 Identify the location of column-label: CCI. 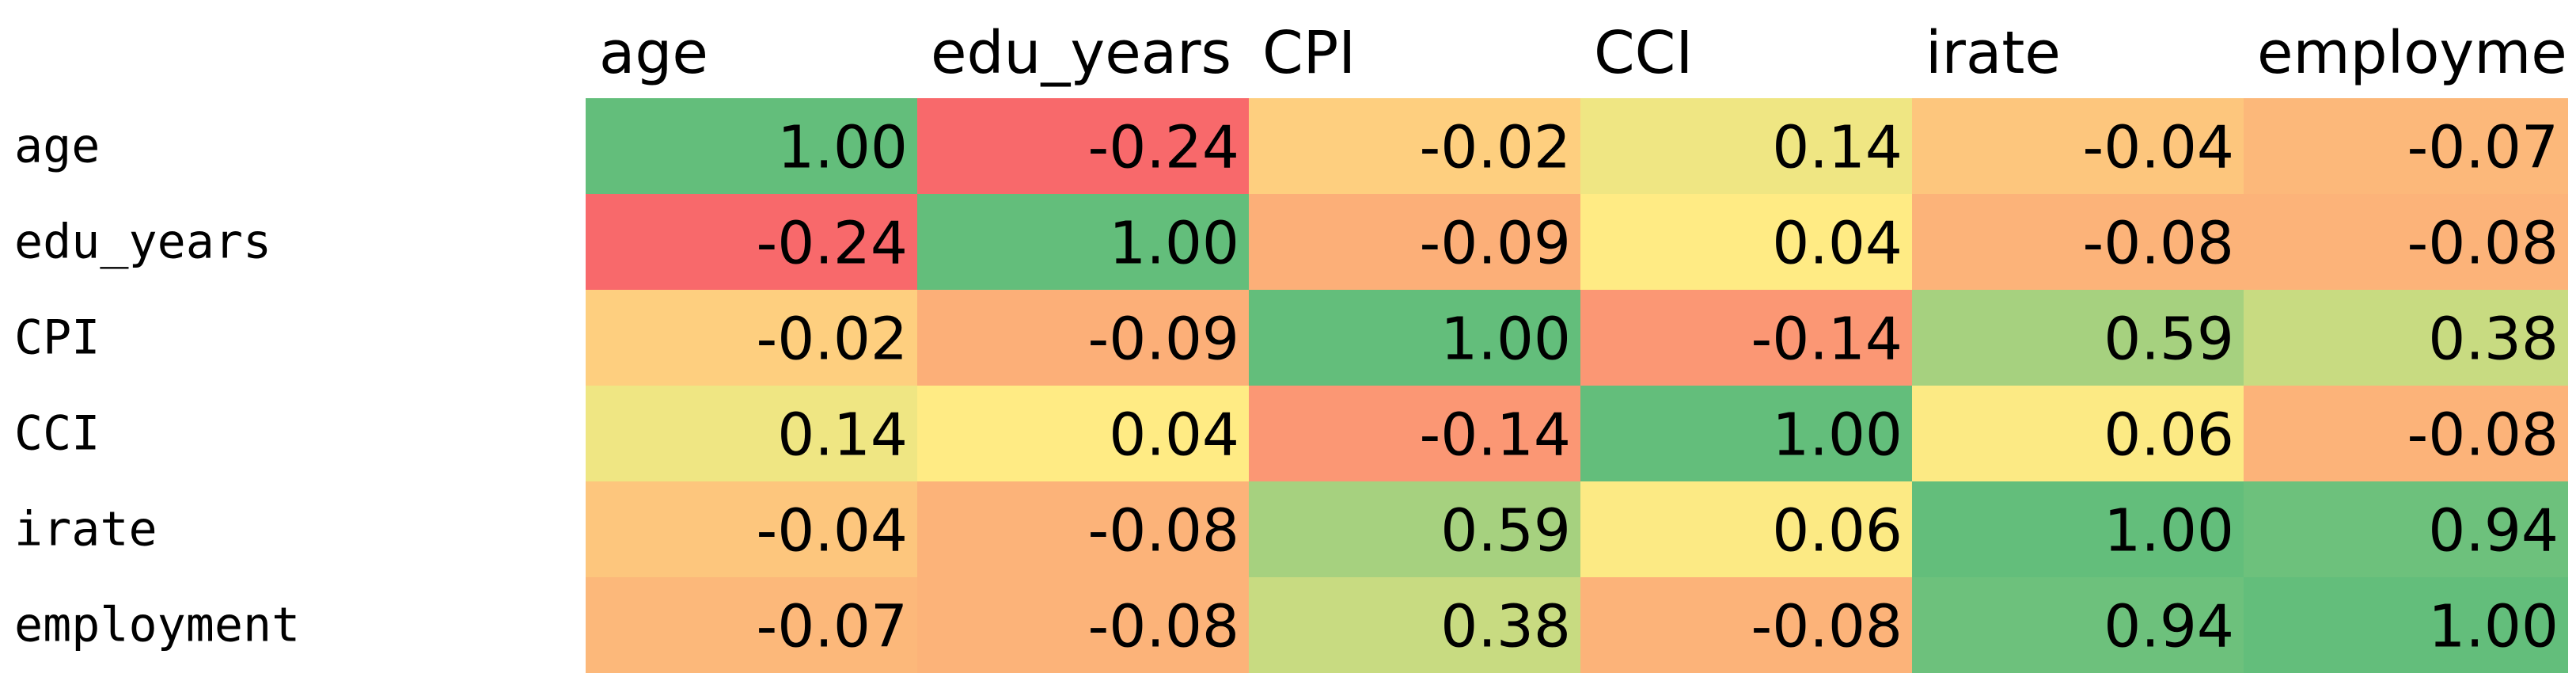
(1643, 53).